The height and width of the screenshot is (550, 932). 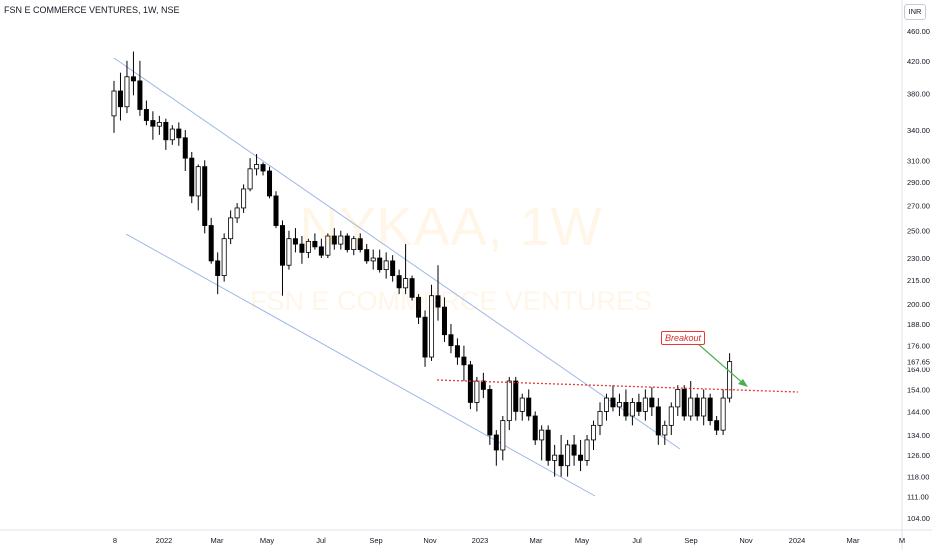 I want to click on last-price-label: 167.65, so click(x=918, y=362).